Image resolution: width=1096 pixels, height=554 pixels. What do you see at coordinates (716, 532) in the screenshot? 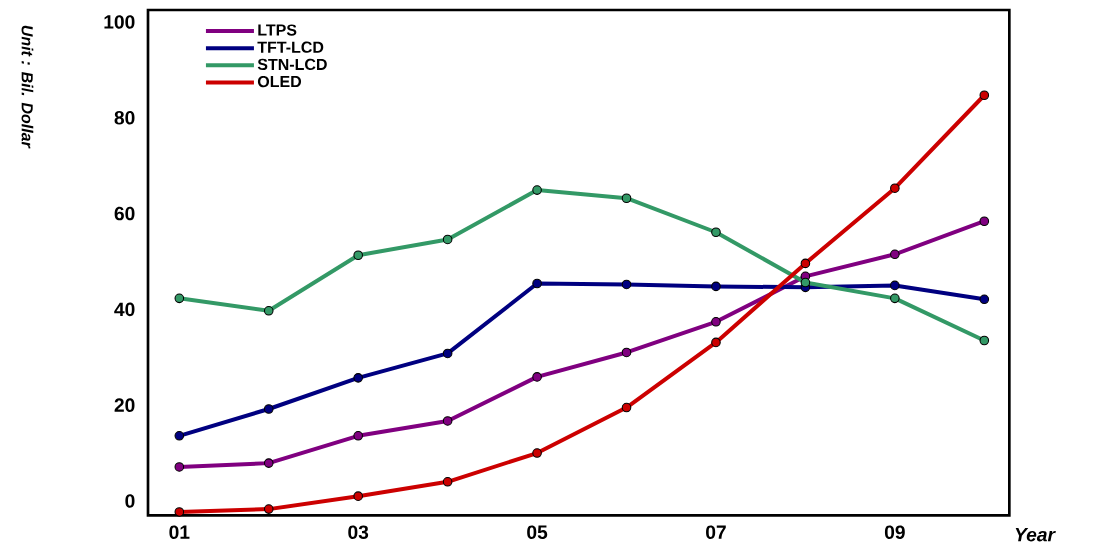
I see `x-tick-label: 07` at bounding box center [716, 532].